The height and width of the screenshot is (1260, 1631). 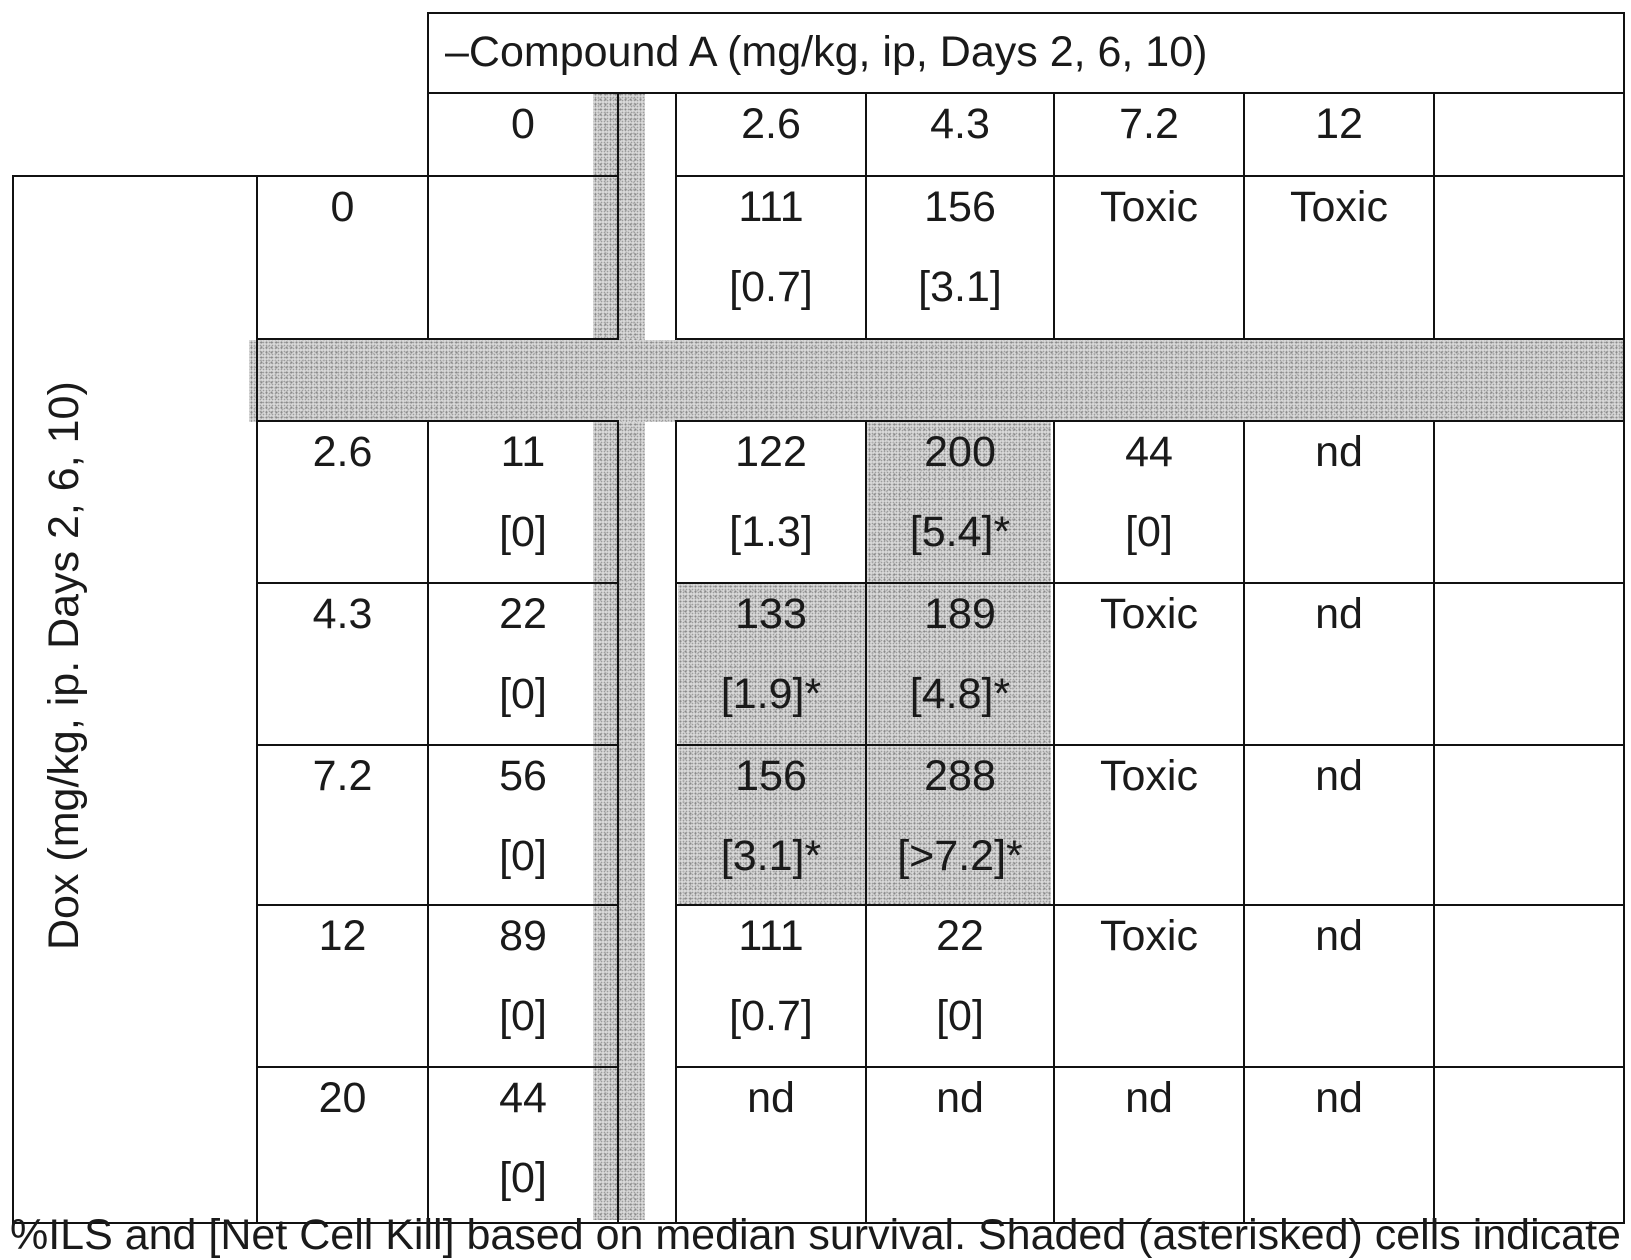 What do you see at coordinates (1054, 216) in the screenshot?
I see `grid-line-col3-left` at bounding box center [1054, 216].